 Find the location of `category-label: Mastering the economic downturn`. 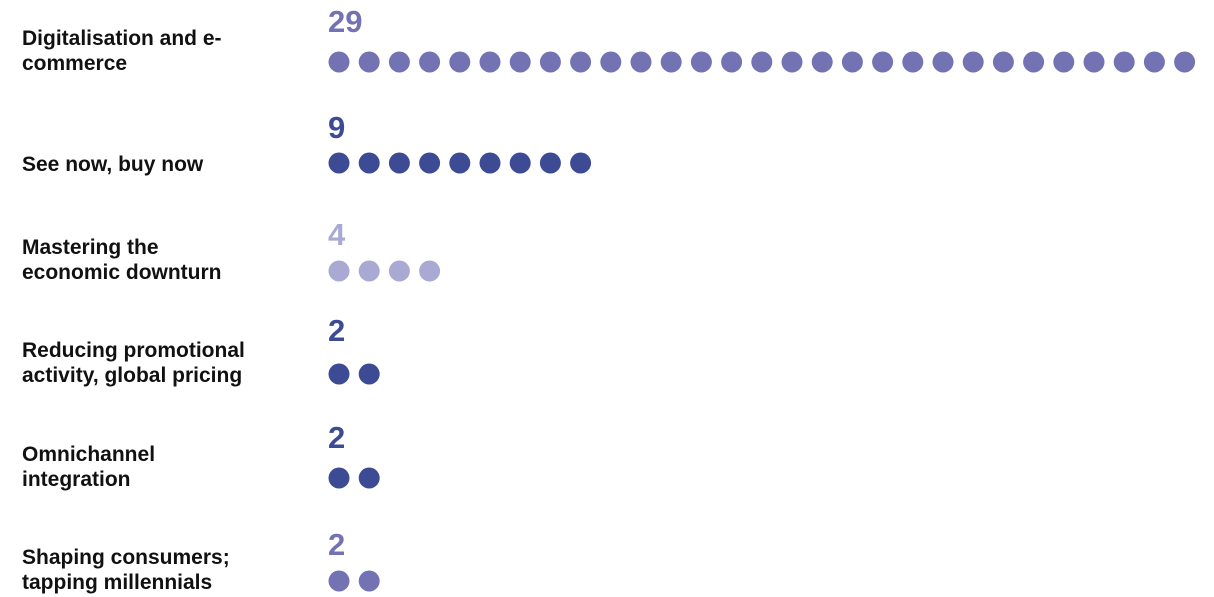

category-label: Mastering the economic downturn is located at coordinates (122, 260).